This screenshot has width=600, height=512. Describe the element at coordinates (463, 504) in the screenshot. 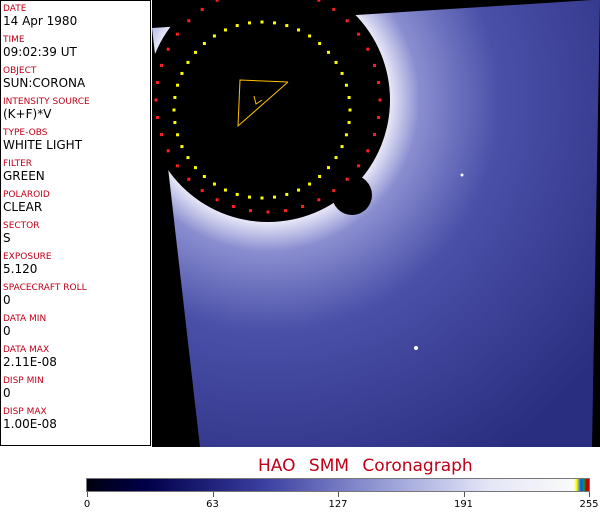

I see `colorbar-tick-label: 191` at that location.